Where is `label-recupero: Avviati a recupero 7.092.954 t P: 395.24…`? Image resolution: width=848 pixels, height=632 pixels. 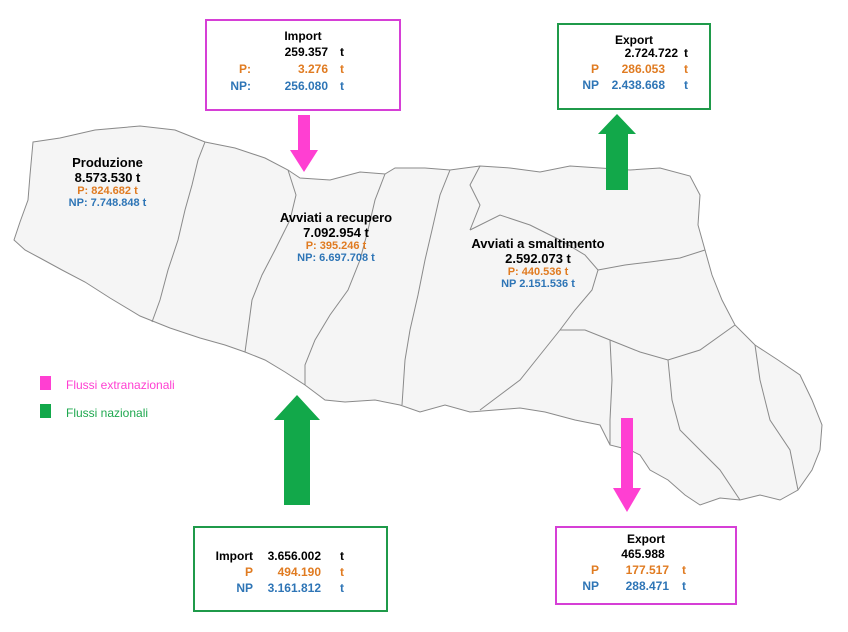
label-recupero: Avviati a recupero 7.092.954 t P: 395.24… is located at coordinates (336, 237).